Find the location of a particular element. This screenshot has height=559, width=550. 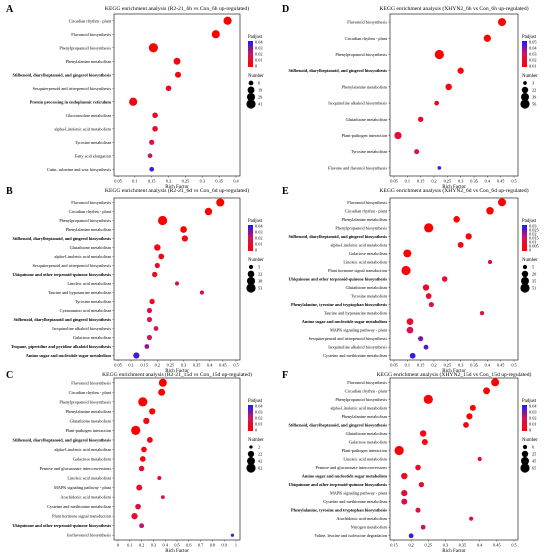

panel-letter: C is located at coordinates (9, 375).